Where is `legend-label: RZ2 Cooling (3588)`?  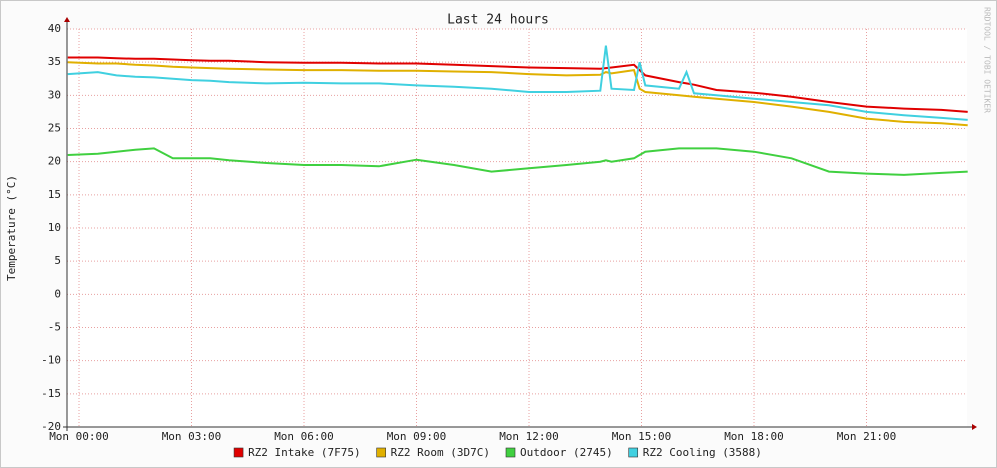
legend-label: RZ2 Cooling (3588) is located at coordinates (702, 452).